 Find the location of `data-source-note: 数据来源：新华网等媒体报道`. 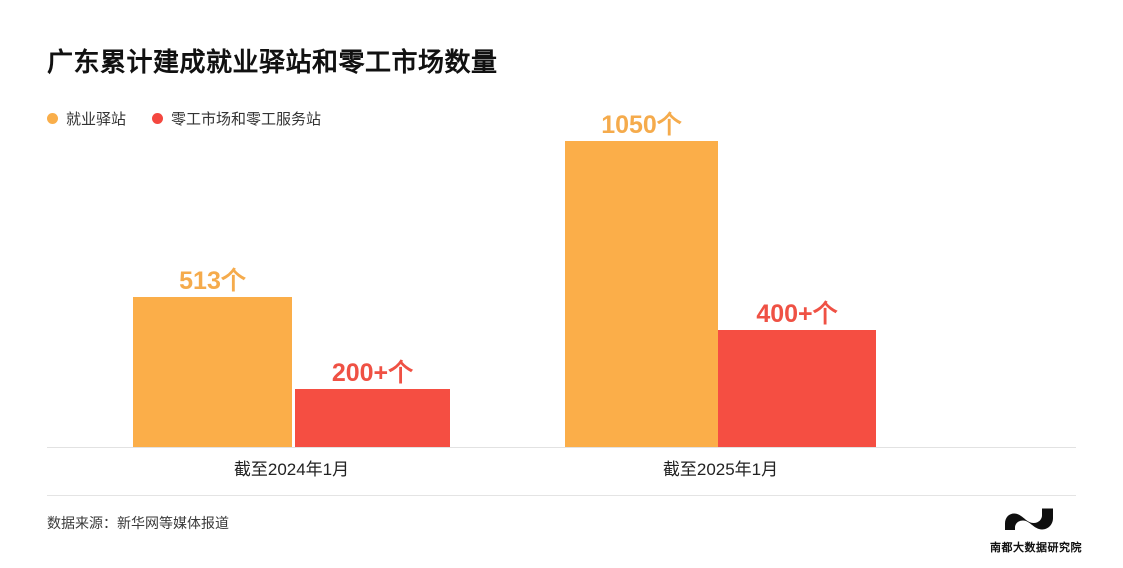

data-source-note: 数据来源：新华网等媒体报道 is located at coordinates (138, 523).